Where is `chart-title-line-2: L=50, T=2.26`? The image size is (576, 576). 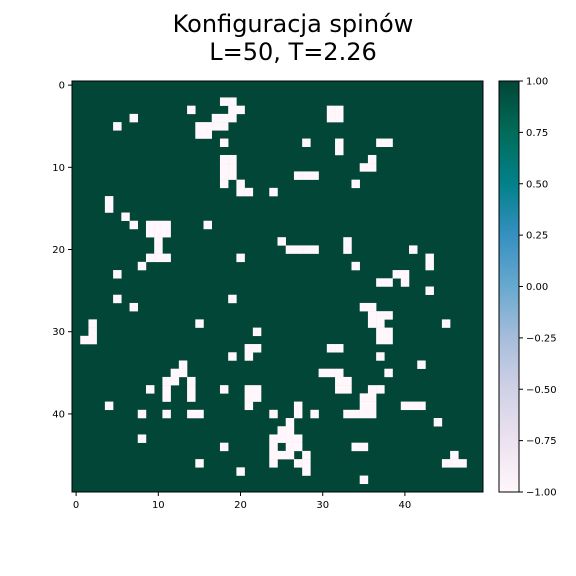 chart-title-line-2: L=50, T=2.26 is located at coordinates (293, 52).